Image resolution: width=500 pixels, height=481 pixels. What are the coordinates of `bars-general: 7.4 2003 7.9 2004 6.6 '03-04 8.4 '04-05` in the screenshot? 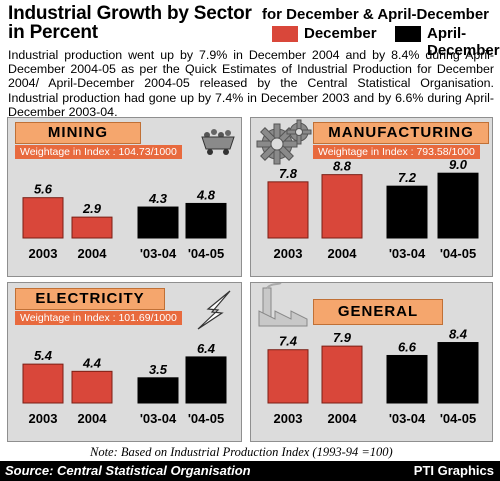 It's located at (373, 376).